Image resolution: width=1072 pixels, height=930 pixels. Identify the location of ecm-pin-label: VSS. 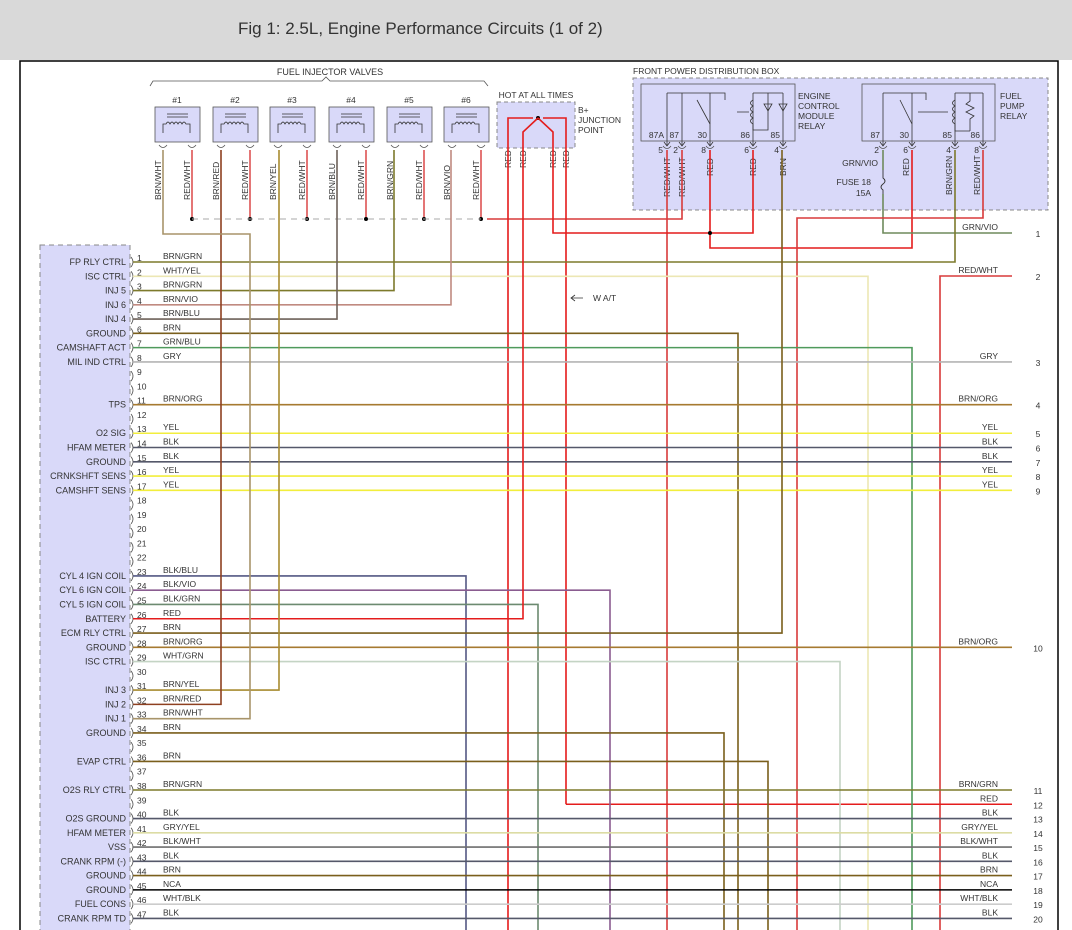
(117, 847).